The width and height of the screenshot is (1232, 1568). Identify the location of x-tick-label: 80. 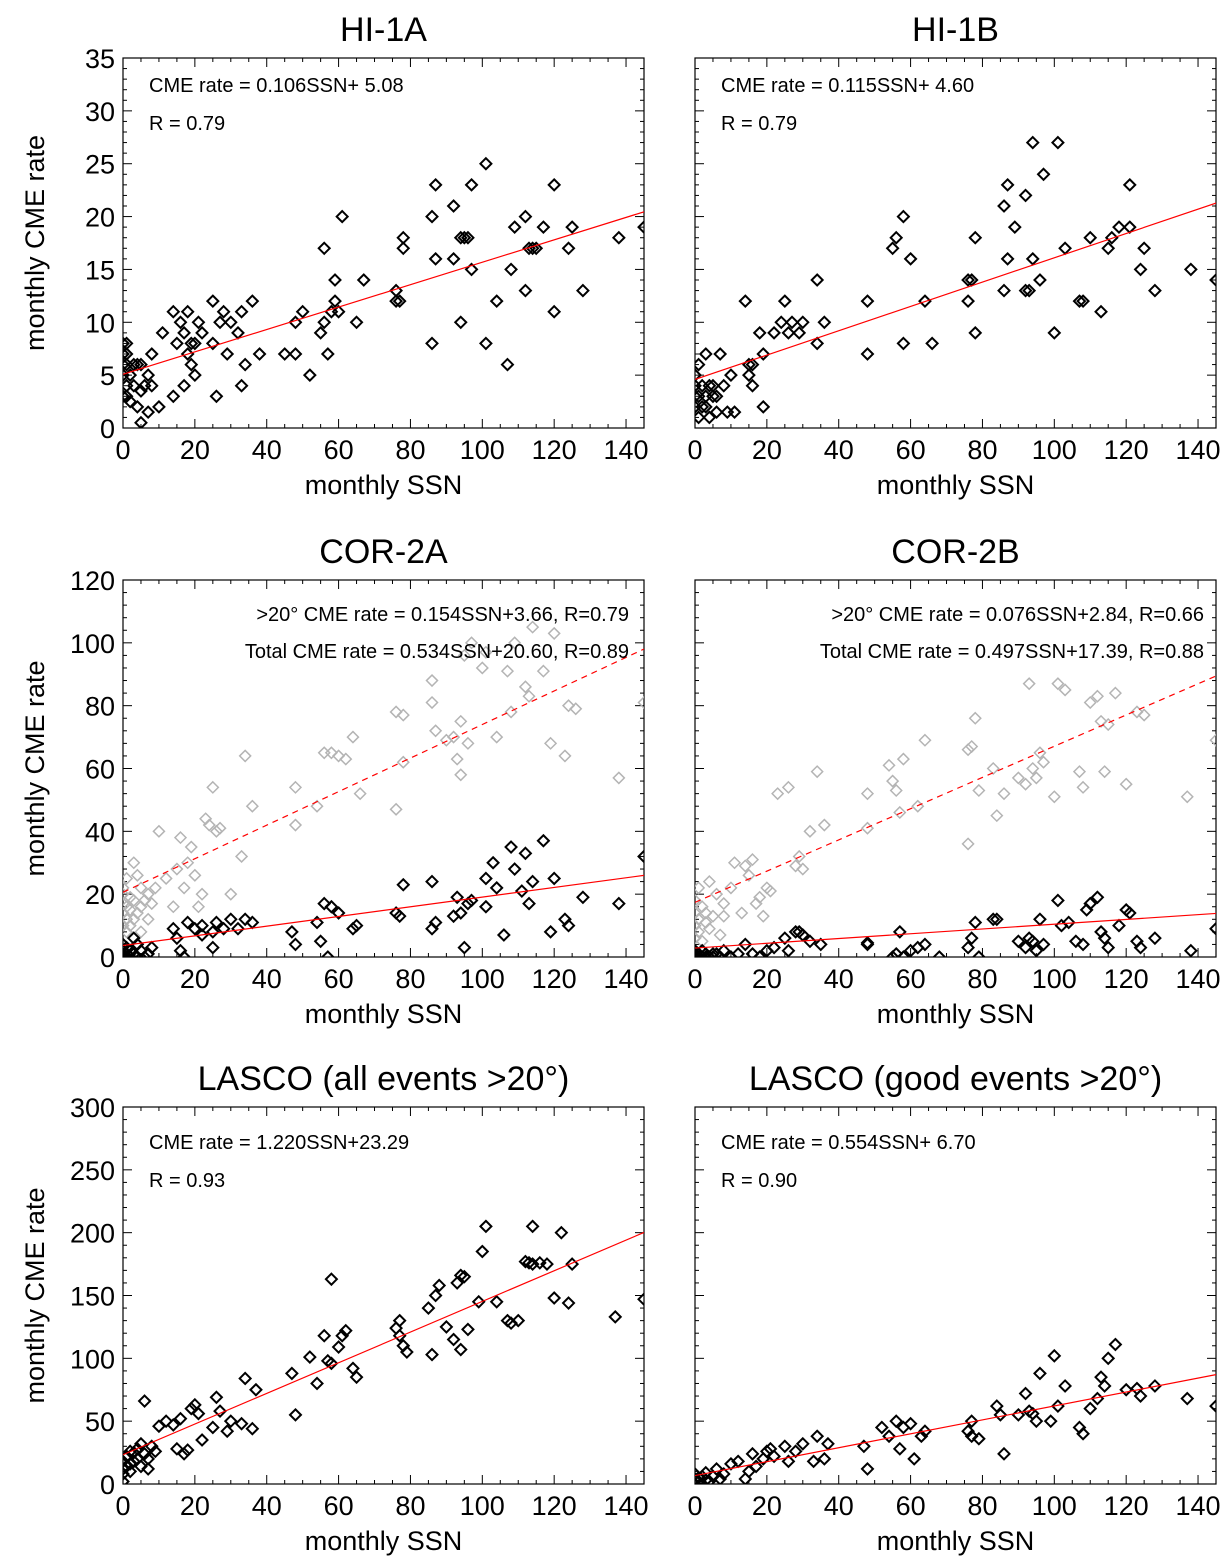
(410, 1506).